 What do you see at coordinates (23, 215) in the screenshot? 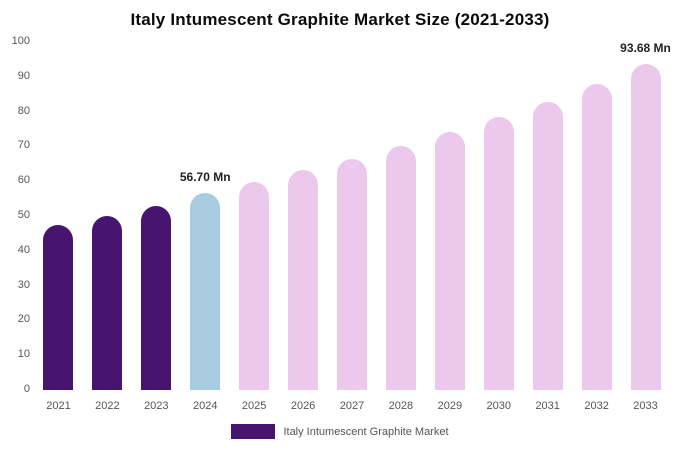
I see `y-axis-tick-label: 50` at bounding box center [23, 215].